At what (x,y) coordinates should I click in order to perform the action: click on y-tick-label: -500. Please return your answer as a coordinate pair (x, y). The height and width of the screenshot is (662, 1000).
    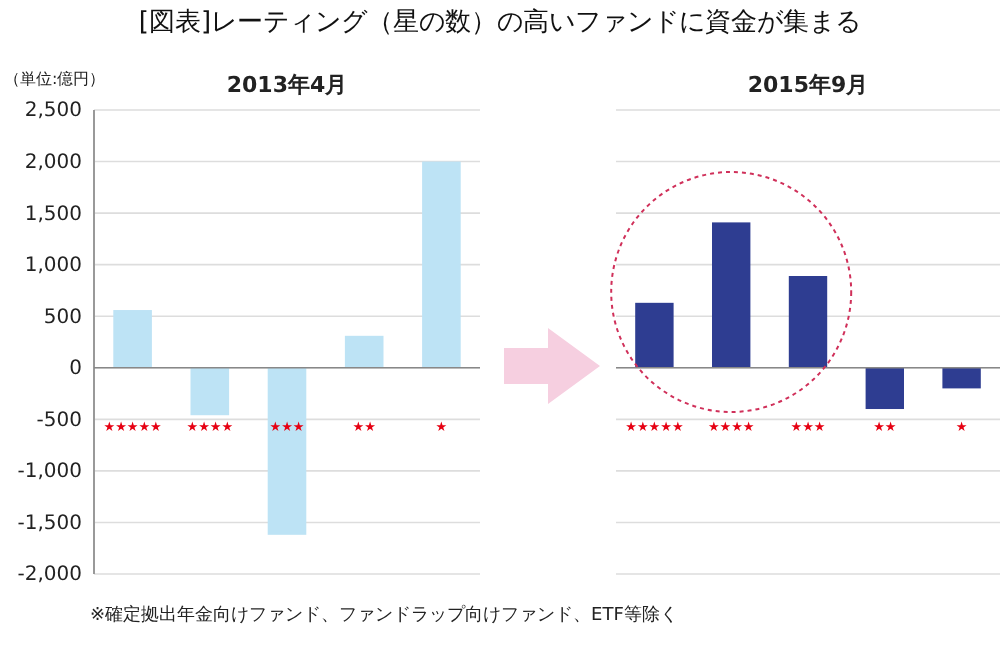
    Looking at the image, I should click on (59, 420).